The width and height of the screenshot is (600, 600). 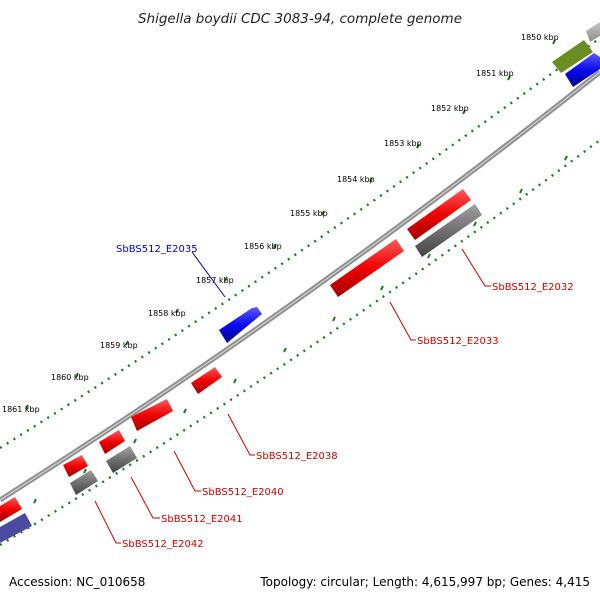 What do you see at coordinates (163, 544) in the screenshot?
I see `gene-label-e2042: SbBS512_E2042` at bounding box center [163, 544].